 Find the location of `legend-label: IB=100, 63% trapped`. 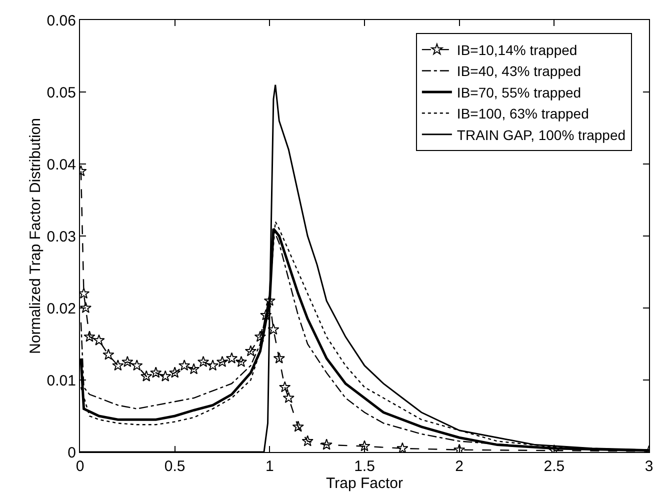

legend-label: IB=100, 63% trapped is located at coordinates (522, 114).